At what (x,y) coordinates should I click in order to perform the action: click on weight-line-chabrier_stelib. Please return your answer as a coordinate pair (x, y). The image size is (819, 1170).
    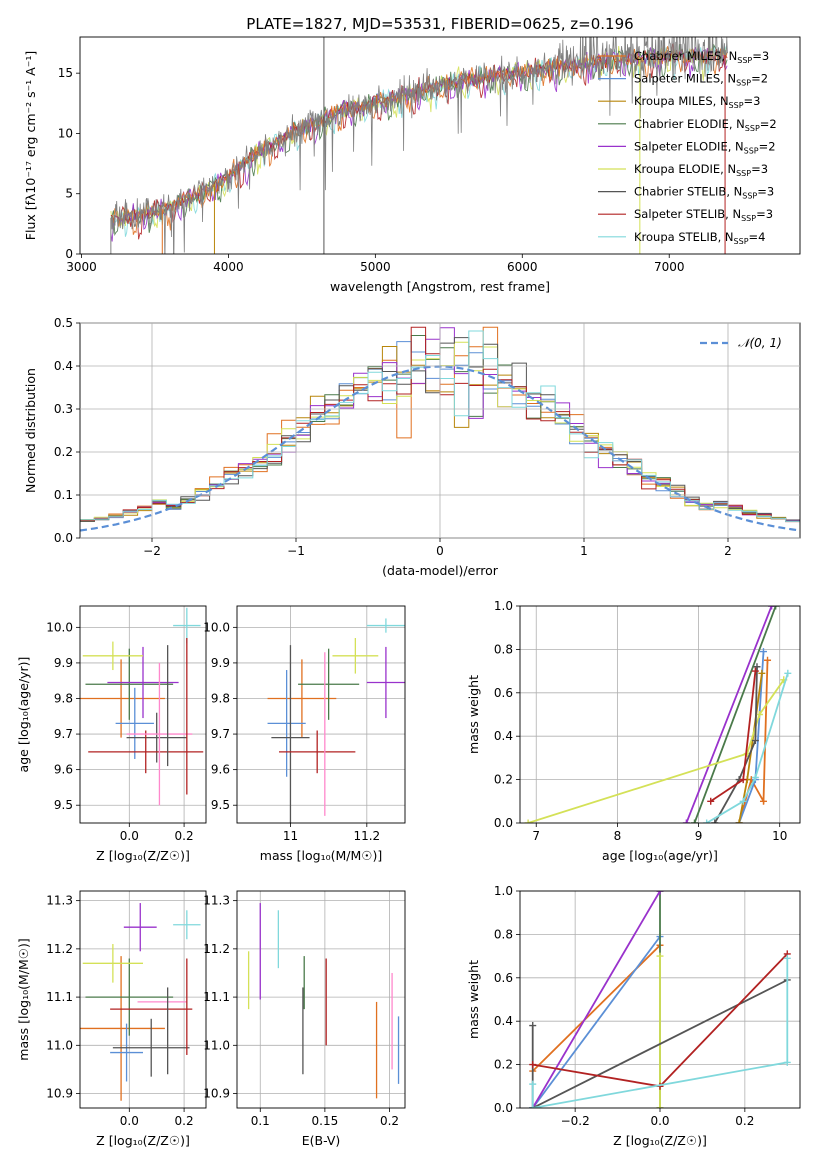
    Looking at the image, I should click on (659, 1043).